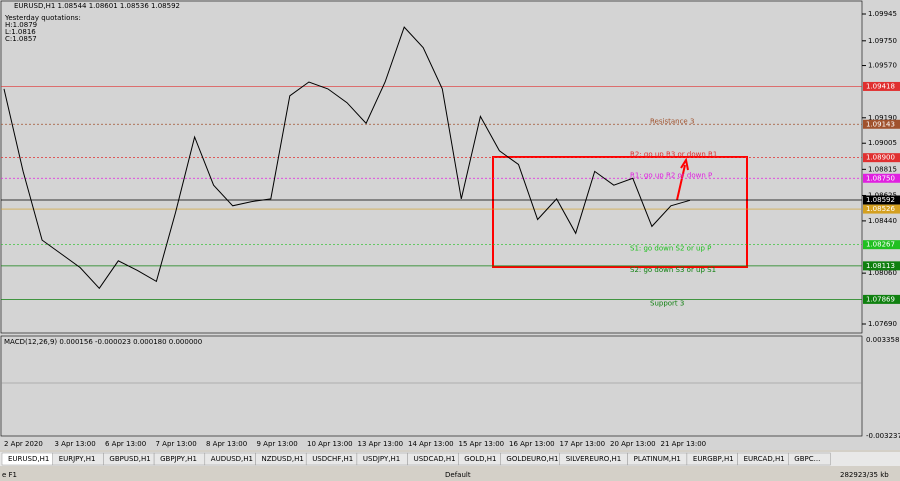 This screenshot has width=900, height=481. What do you see at coordinates (883, 436) in the screenshot?
I see `macd-tick: -0.003237` at bounding box center [883, 436].